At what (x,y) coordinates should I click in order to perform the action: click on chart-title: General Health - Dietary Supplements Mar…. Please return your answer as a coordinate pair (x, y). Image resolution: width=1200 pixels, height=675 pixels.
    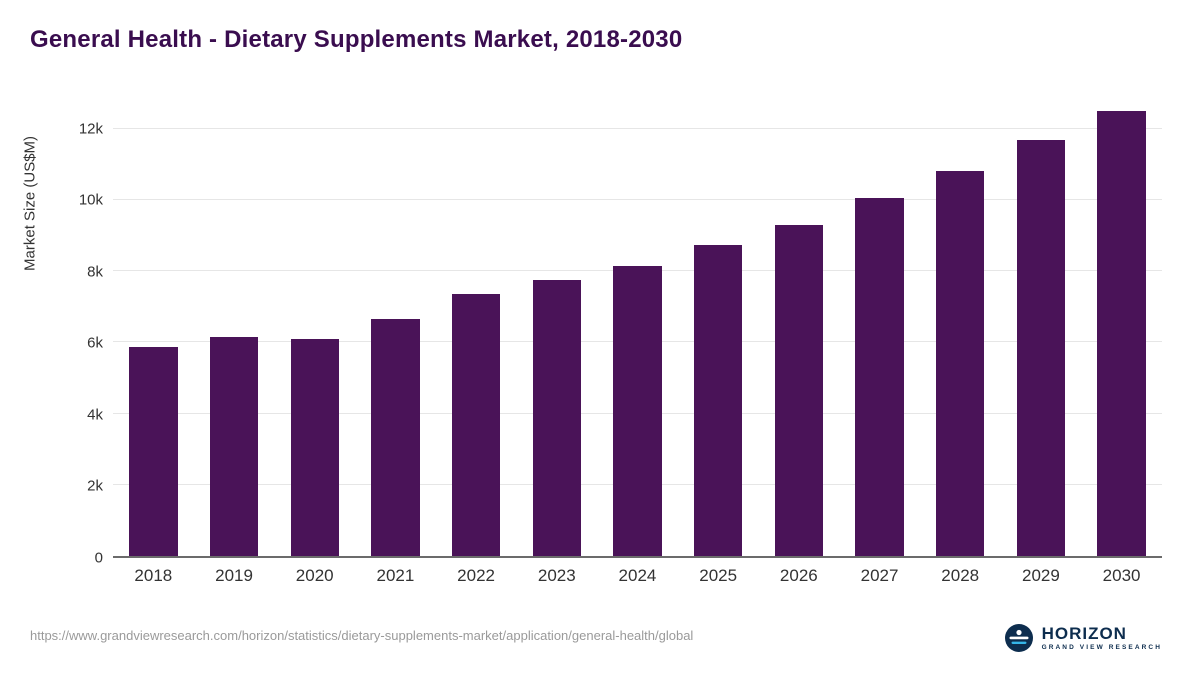
    Looking at the image, I should click on (356, 39).